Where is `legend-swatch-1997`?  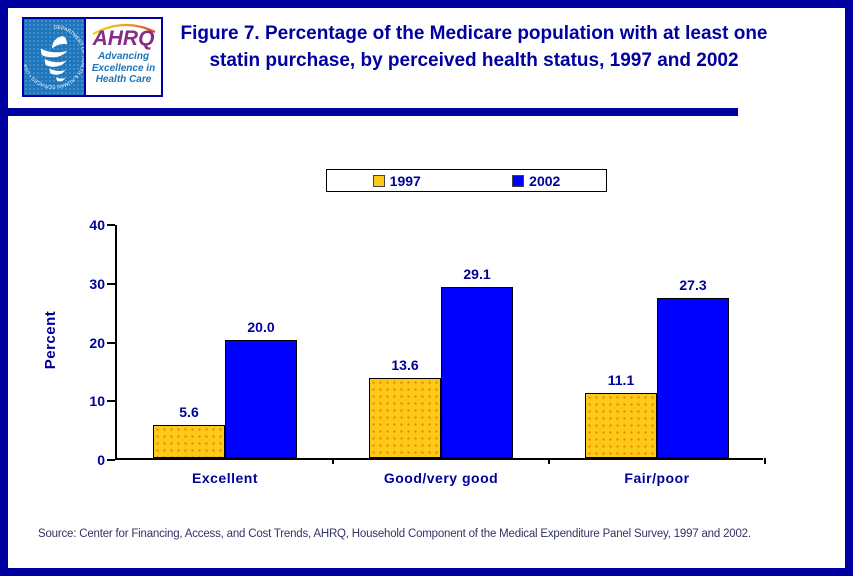
legend-swatch-1997 is located at coordinates (378, 180).